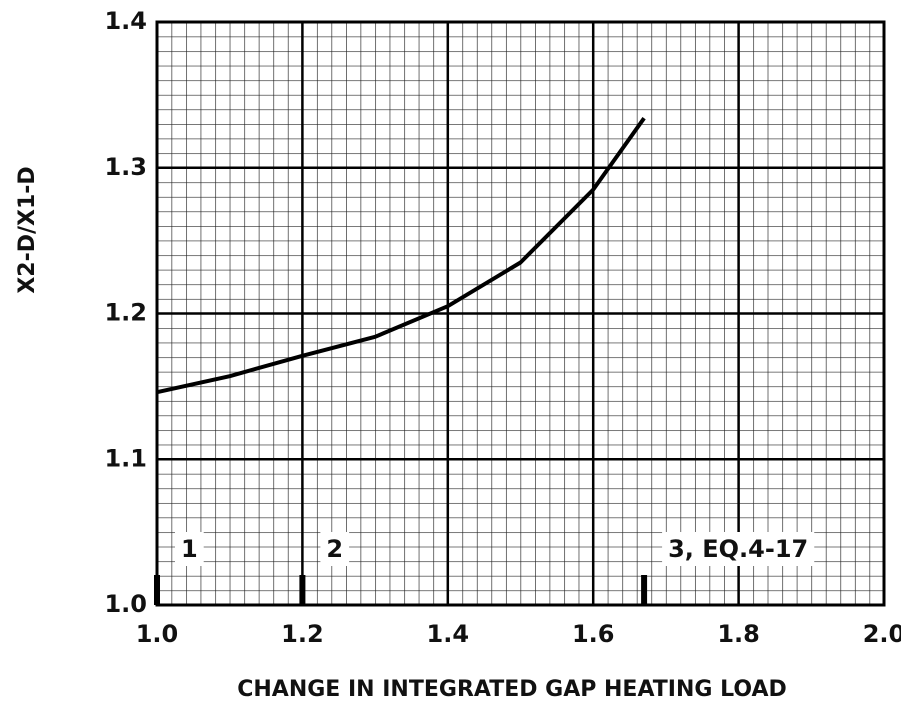  I want to click on y-axis-label: X2-D/X1-D, so click(27, 229).